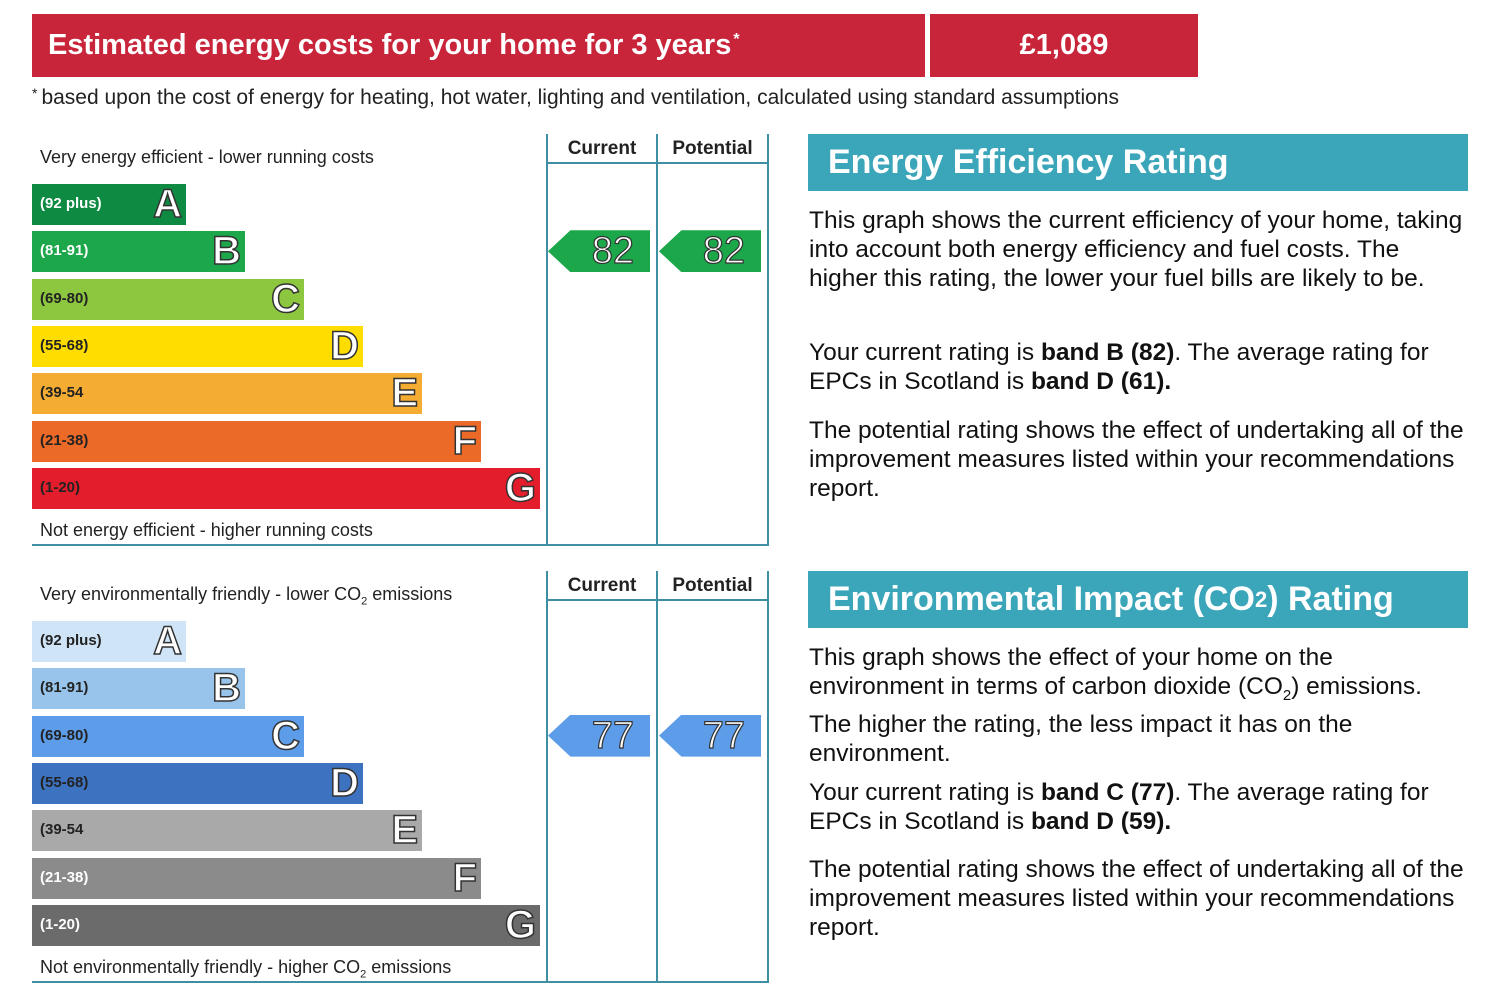 The width and height of the screenshot is (1500, 1000). What do you see at coordinates (1107, 352) in the screenshot?
I see `energy-p2-b: band B (82)` at bounding box center [1107, 352].